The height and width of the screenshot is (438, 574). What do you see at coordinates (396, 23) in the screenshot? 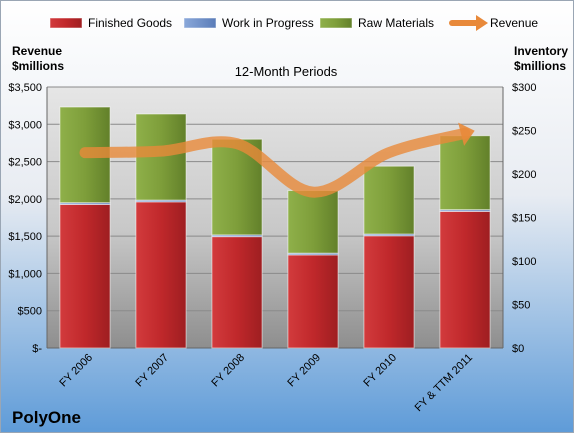
I see `legend-label: Raw Materials` at bounding box center [396, 23].